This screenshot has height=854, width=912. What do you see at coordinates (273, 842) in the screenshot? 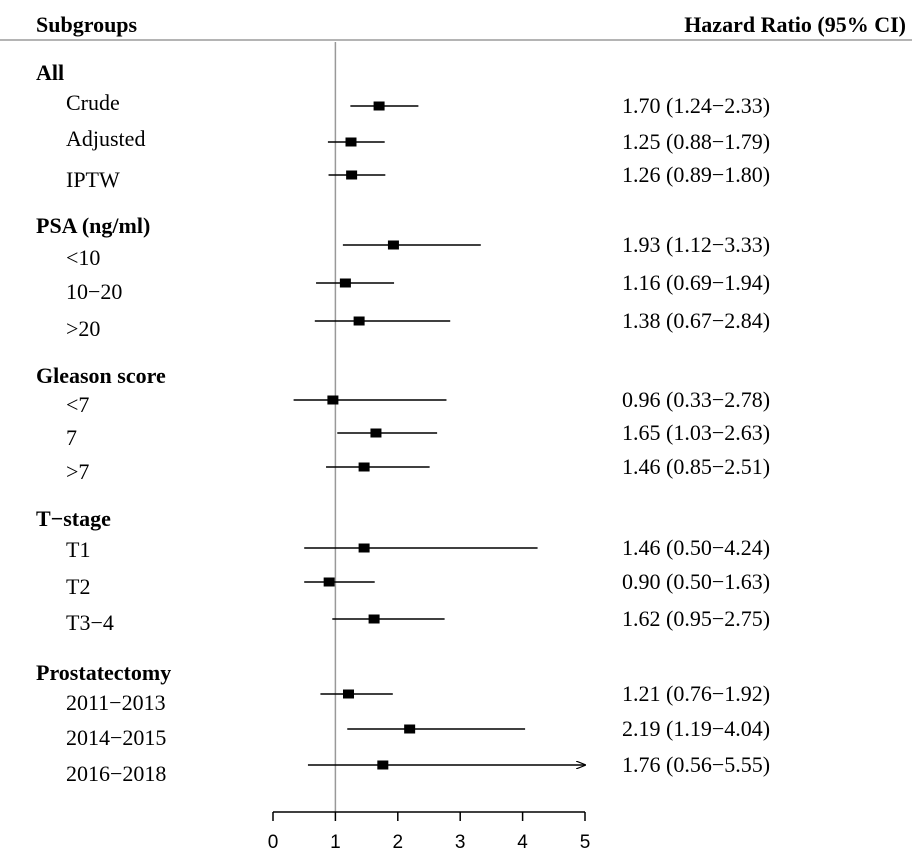
I see `x-tick-label: 0` at bounding box center [273, 842].